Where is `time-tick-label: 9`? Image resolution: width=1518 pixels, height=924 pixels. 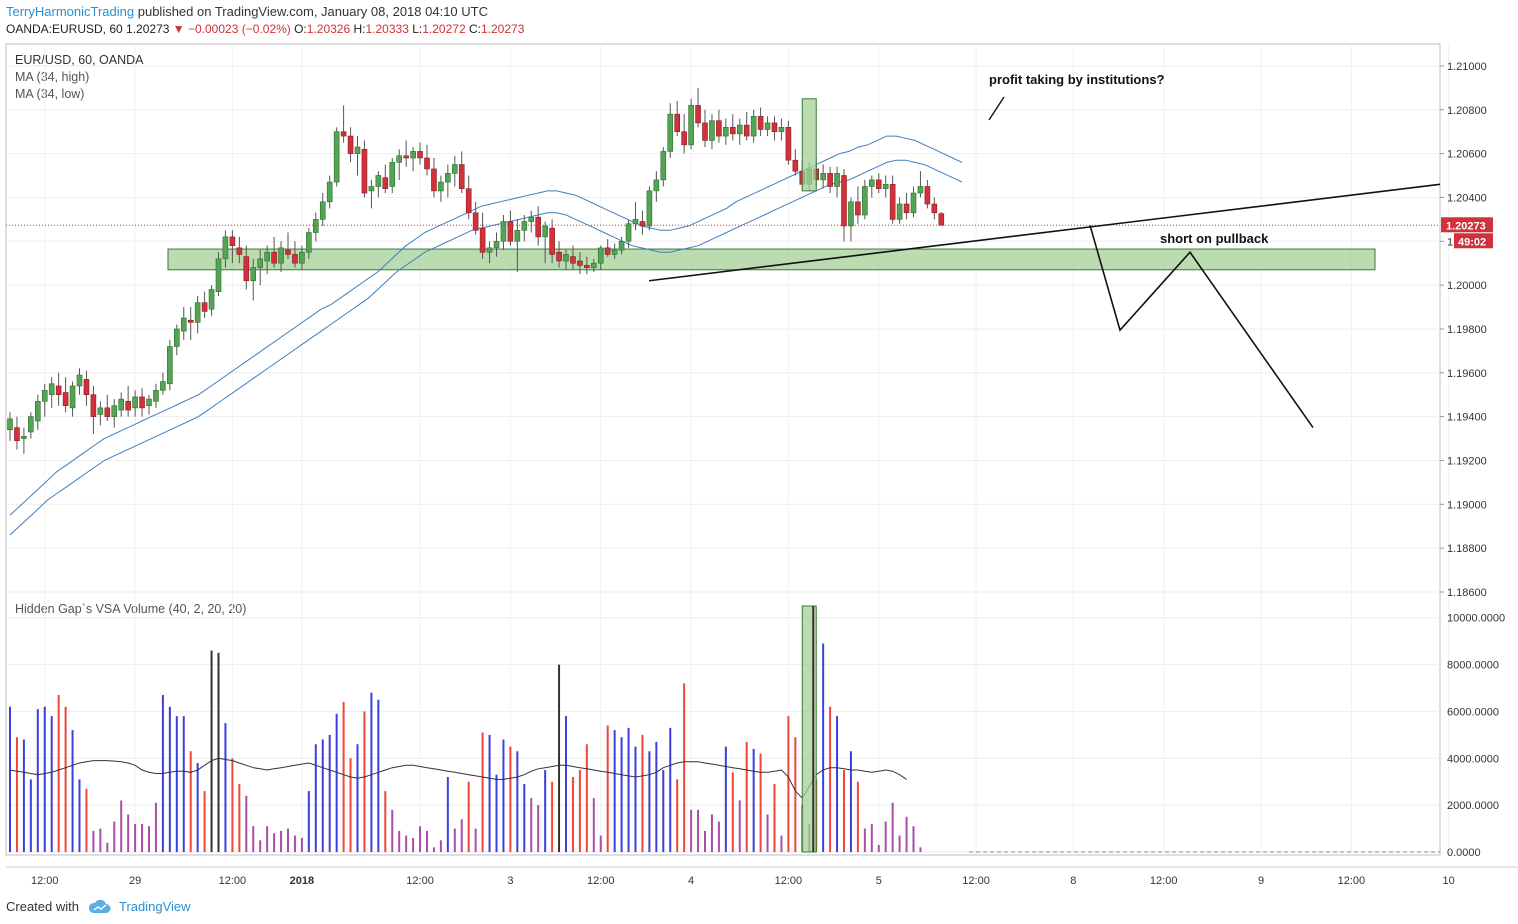
time-tick-label: 9 is located at coordinates (1261, 881).